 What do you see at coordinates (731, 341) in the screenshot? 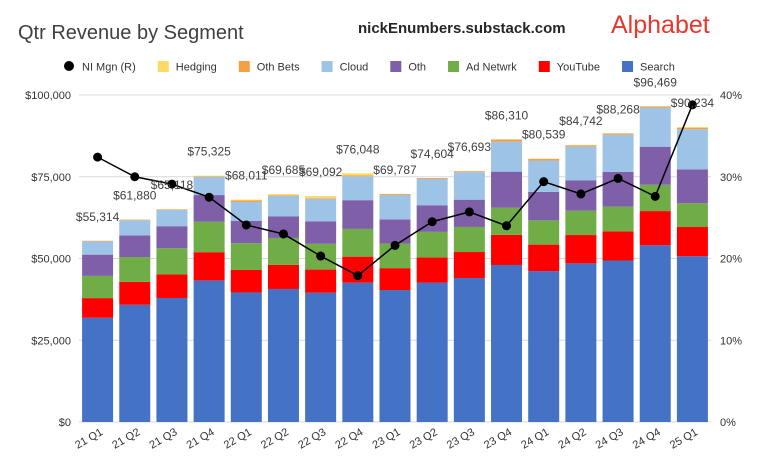
I see `y-tick-right: 10%` at bounding box center [731, 341].